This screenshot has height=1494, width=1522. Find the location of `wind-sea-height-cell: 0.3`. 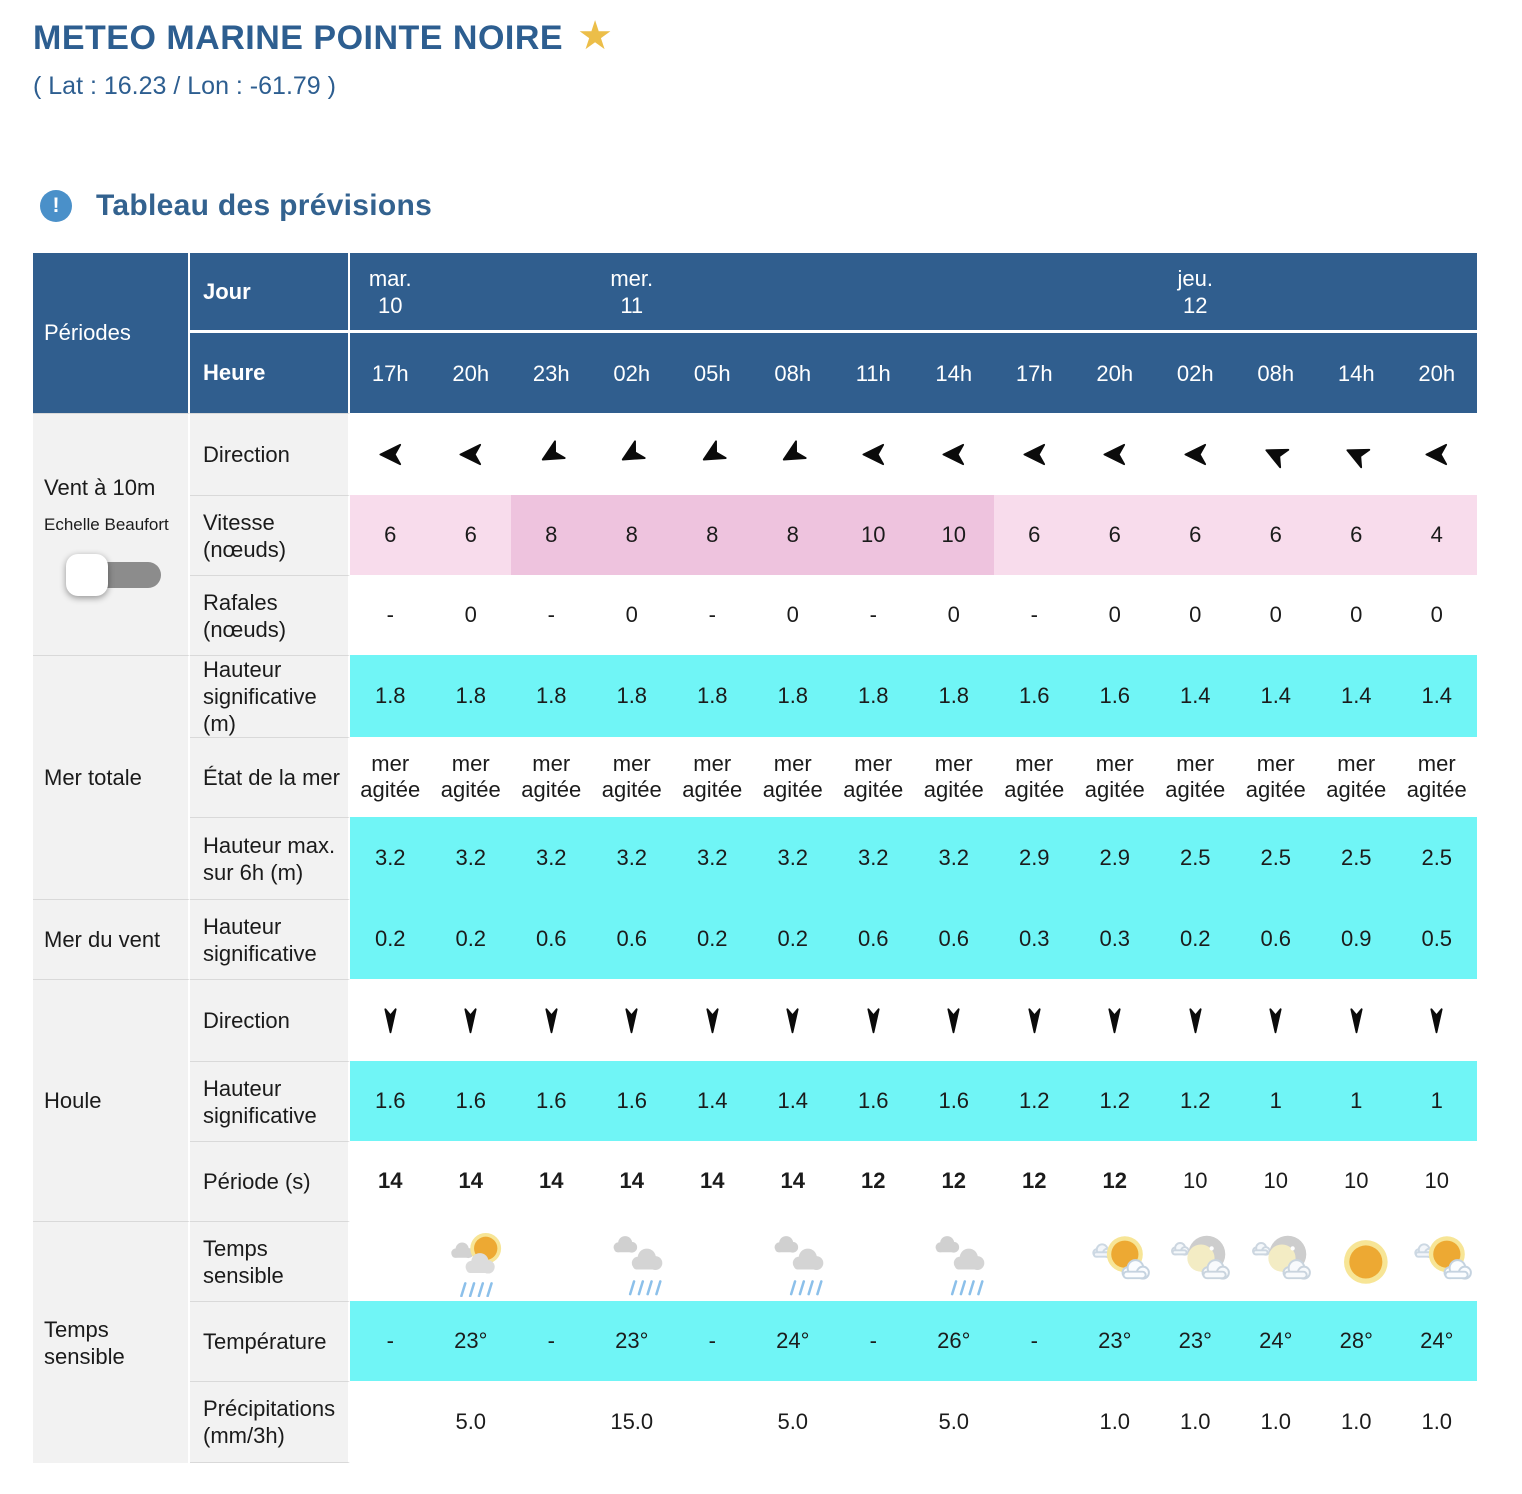

wind-sea-height-cell: 0.3 is located at coordinates (1114, 939).